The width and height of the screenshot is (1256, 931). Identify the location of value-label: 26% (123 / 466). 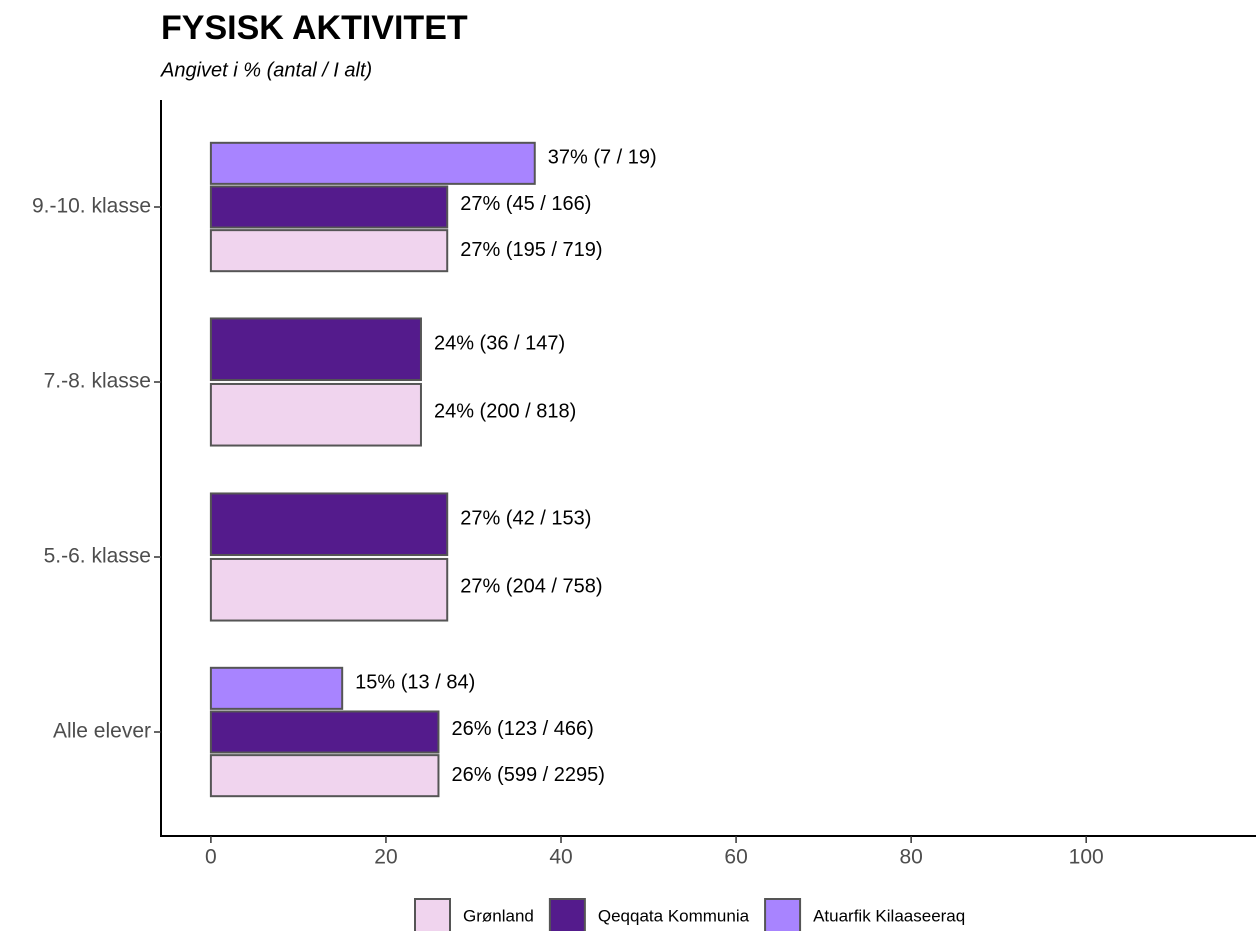
(522, 729).